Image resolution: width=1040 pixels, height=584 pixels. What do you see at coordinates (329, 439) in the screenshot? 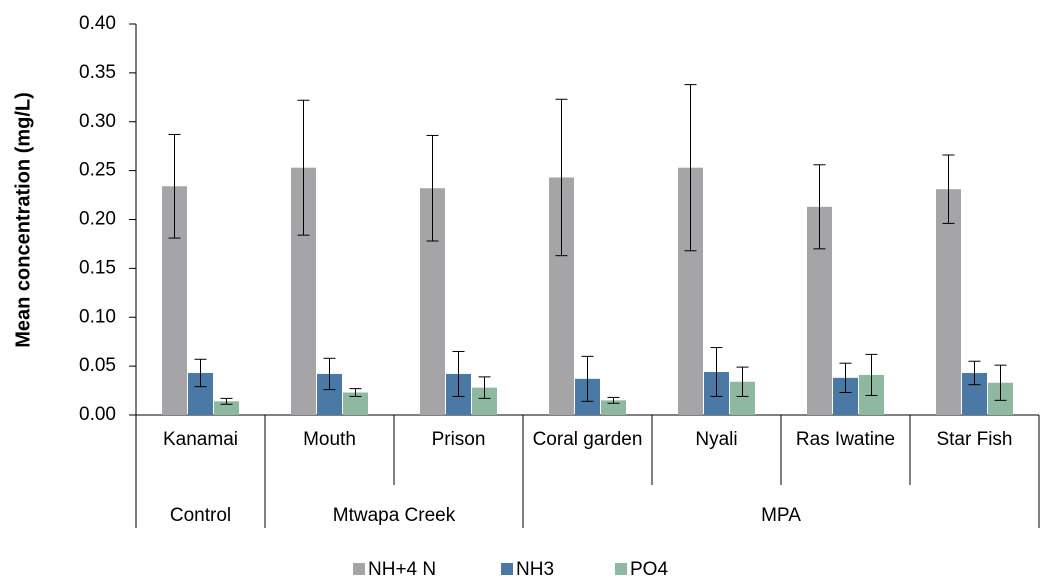
I see `x-tick-label: Mouth` at bounding box center [329, 439].